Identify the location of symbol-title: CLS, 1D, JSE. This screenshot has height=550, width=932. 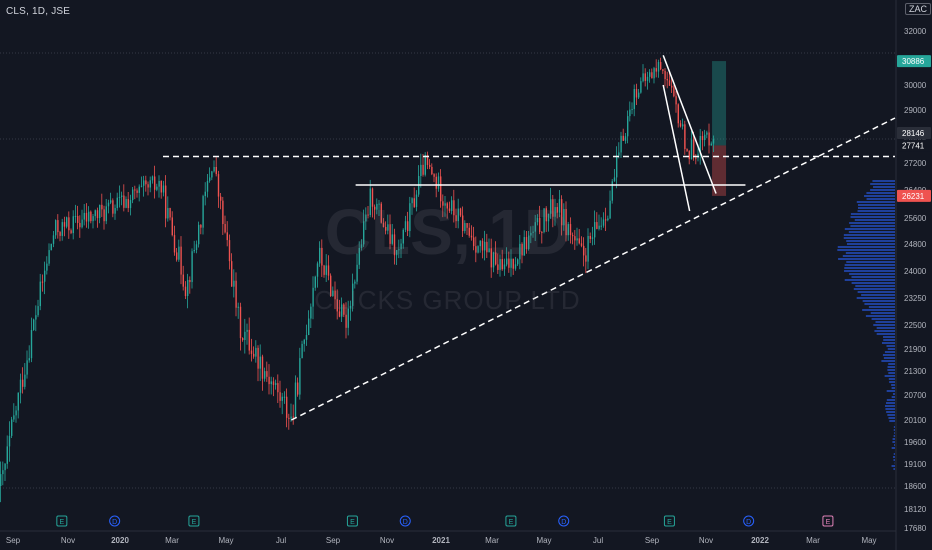
(38, 11).